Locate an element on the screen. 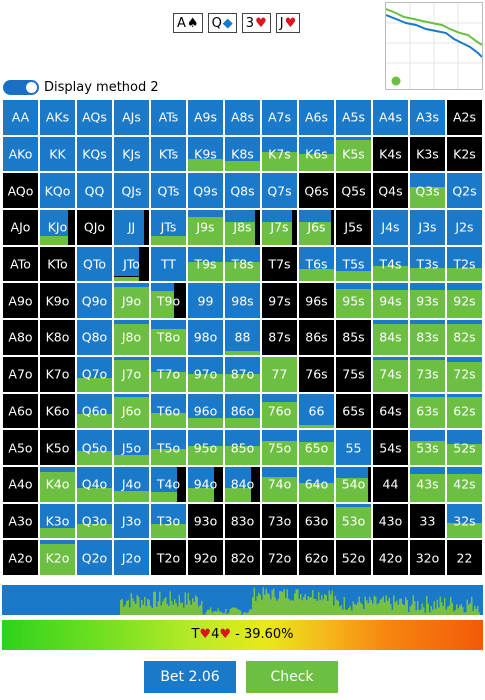 The width and height of the screenshot is (485, 700). hand-cell-ATo: ATo is located at coordinates (20, 264).